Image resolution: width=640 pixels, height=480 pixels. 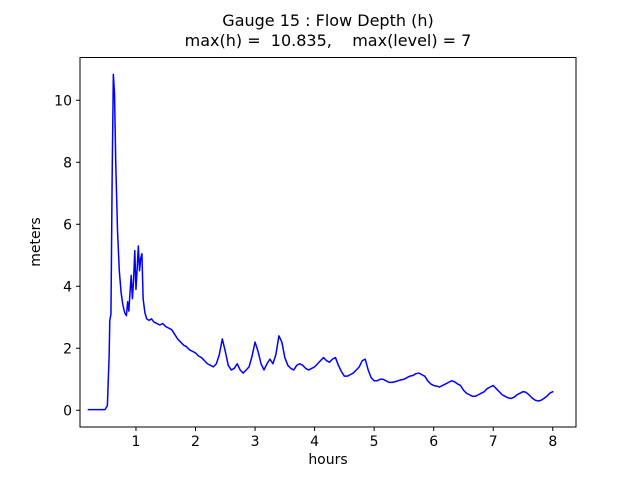 I want to click on y-axis-label: meters, so click(x=36, y=242).